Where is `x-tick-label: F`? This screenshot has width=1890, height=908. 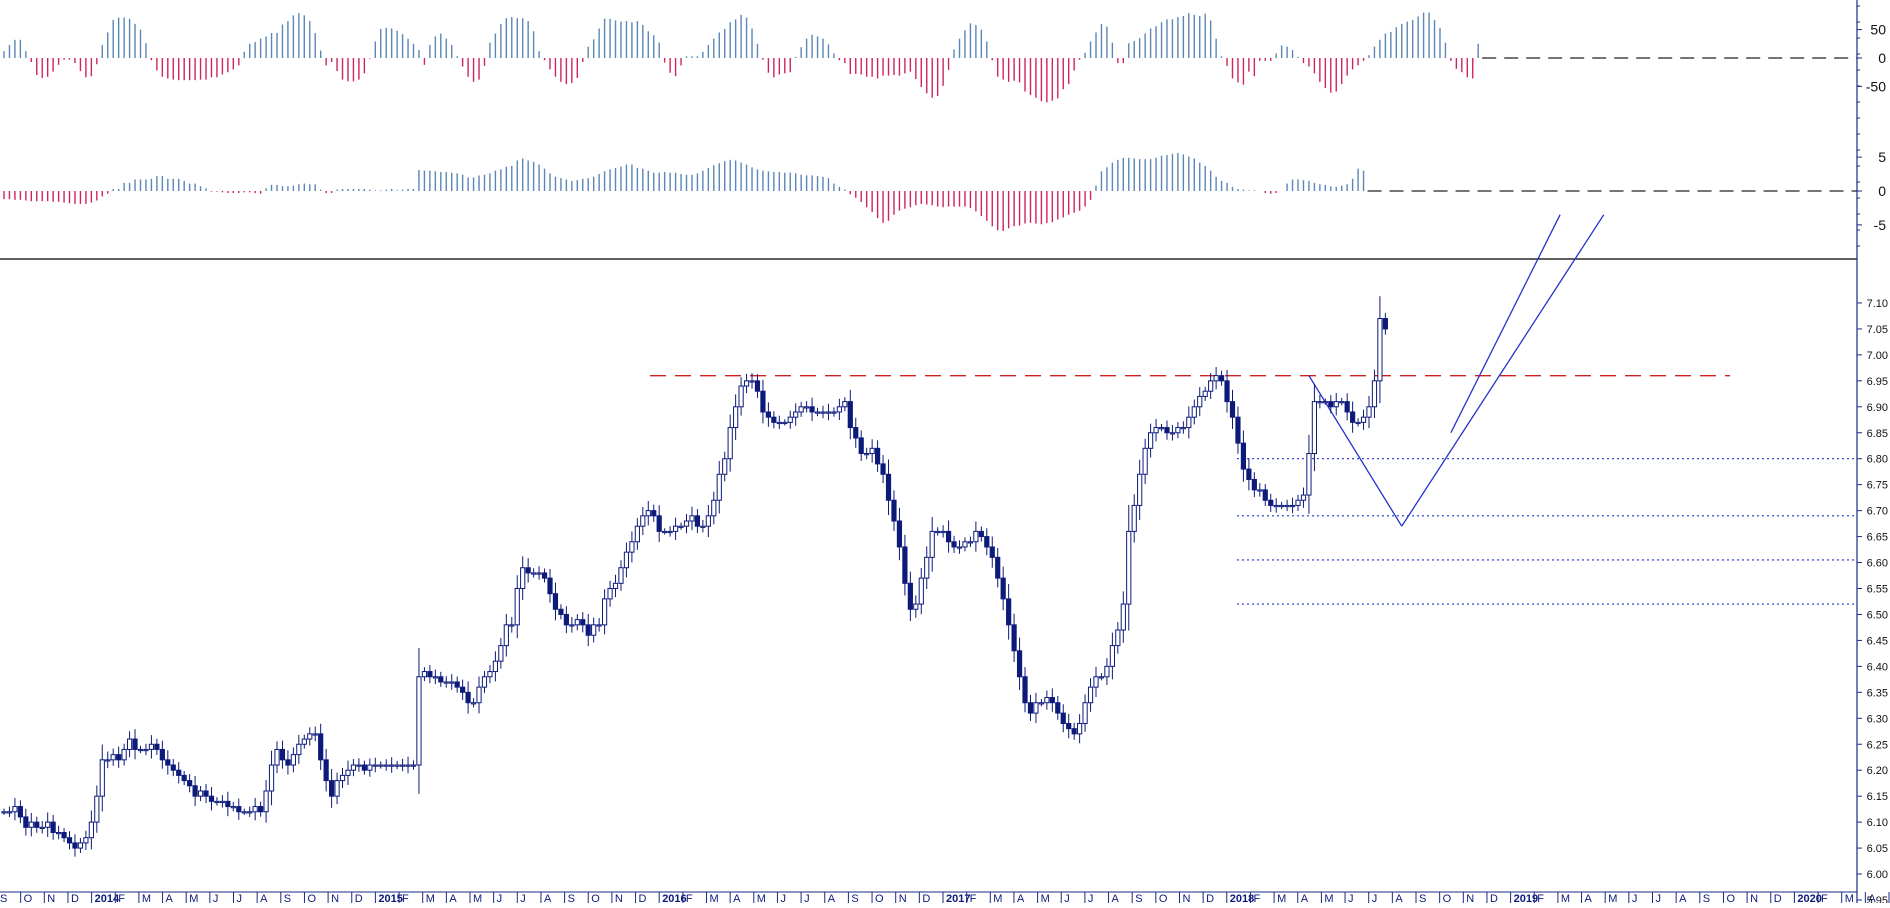 x-tick-label: F is located at coordinates (405, 898).